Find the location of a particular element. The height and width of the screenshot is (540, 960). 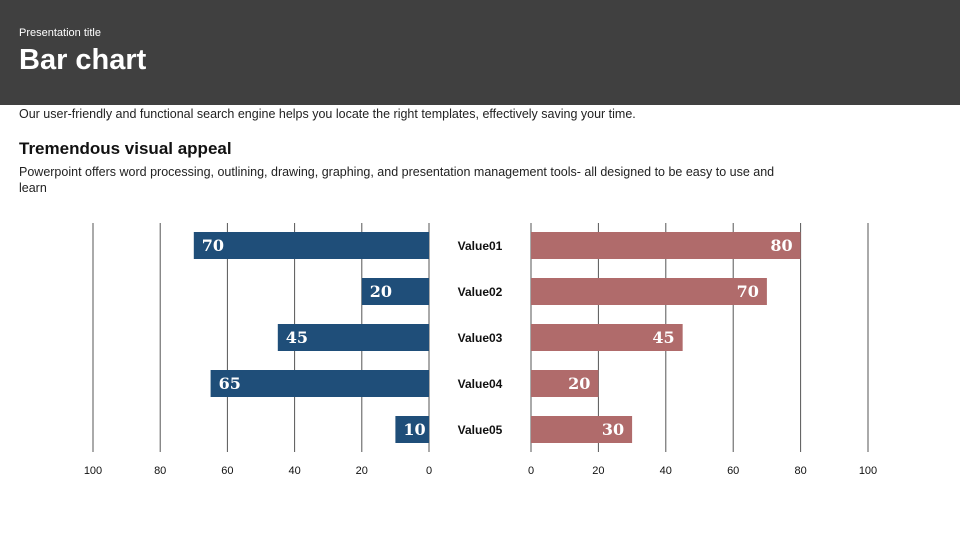

right-tick-label: 20 is located at coordinates (598, 471).